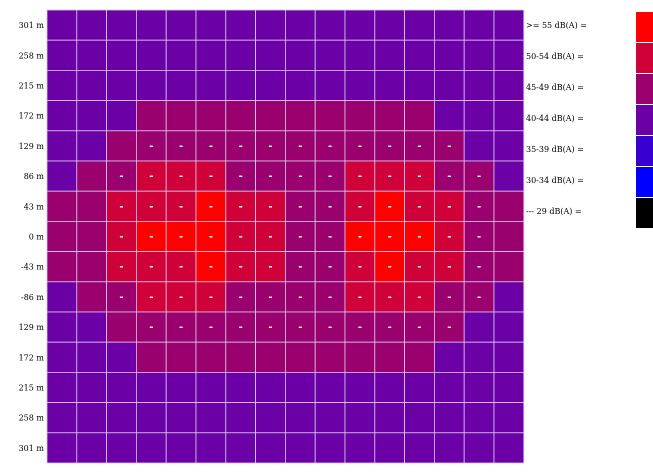 The image size is (653, 473). What do you see at coordinates (555, 118) in the screenshot?
I see `legend-label: 40-44 dB(A) =` at bounding box center [555, 118].